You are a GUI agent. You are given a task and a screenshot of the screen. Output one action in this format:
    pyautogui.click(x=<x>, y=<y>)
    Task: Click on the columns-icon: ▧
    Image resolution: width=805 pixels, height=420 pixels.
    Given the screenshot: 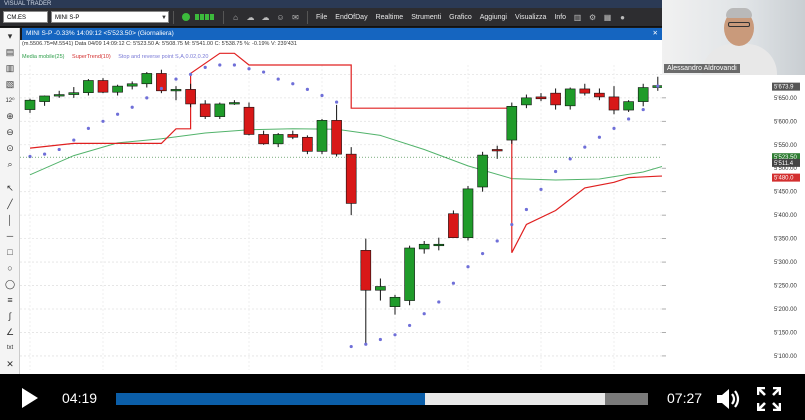 What is the action you would take?
    pyautogui.click(x=10, y=83)
    